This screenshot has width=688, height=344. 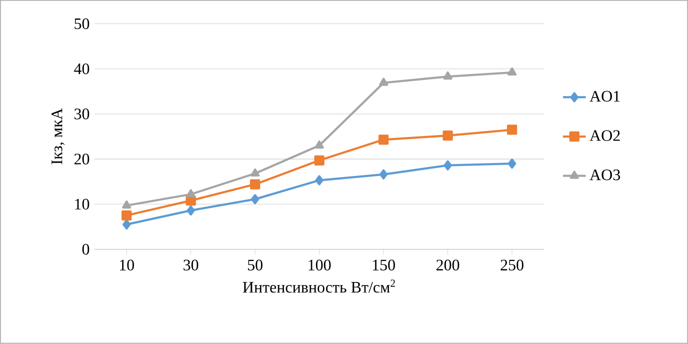 I want to click on x-tick-label: 10, so click(x=127, y=265).